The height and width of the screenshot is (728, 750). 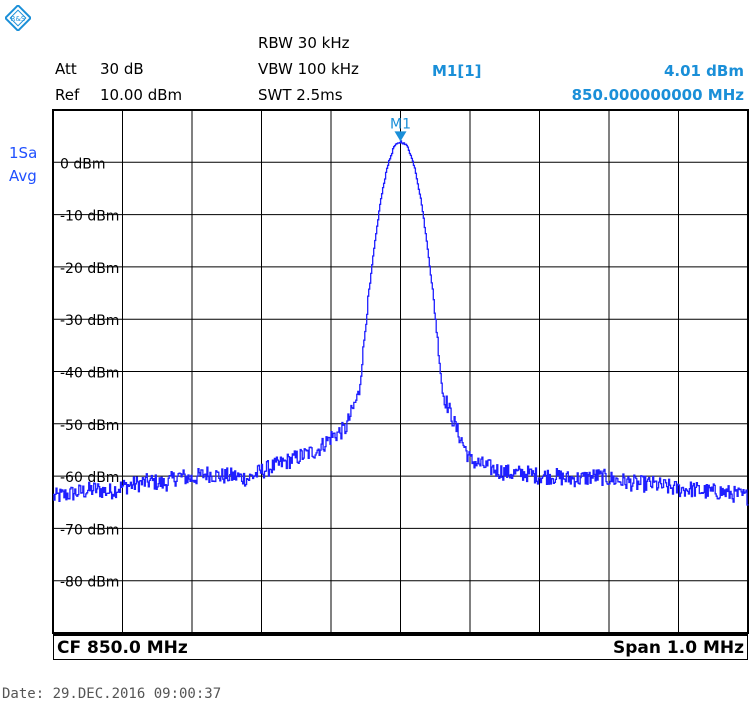 I want to click on y-tick-label: -30 dBm, so click(x=89, y=321).